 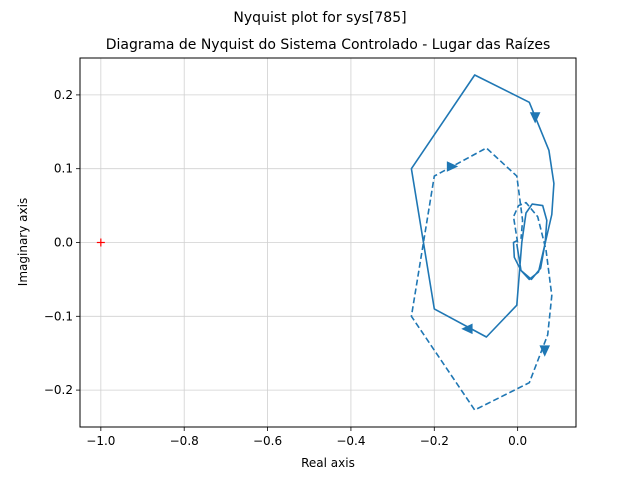 I want to click on y-tick-label: −0.1, so click(x=58, y=316).